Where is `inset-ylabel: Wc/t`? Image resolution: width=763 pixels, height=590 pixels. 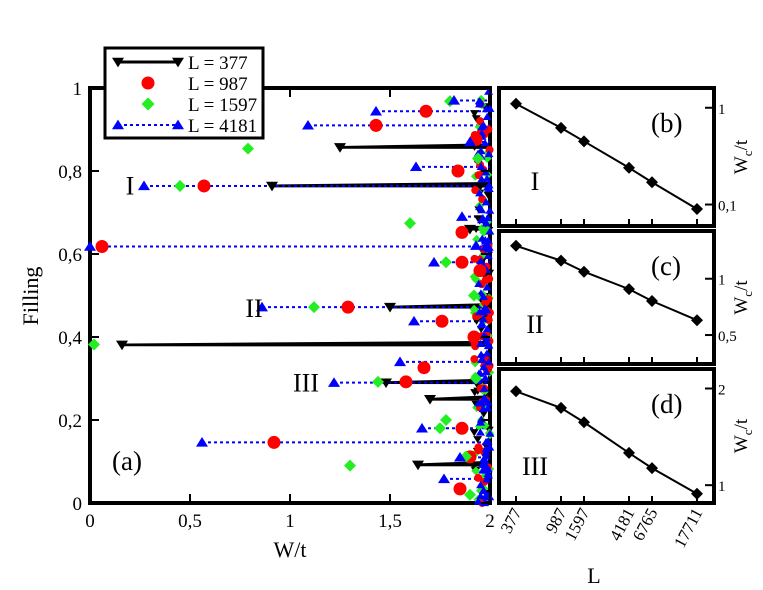
inset-ylabel: Wc/t is located at coordinates (743, 297).